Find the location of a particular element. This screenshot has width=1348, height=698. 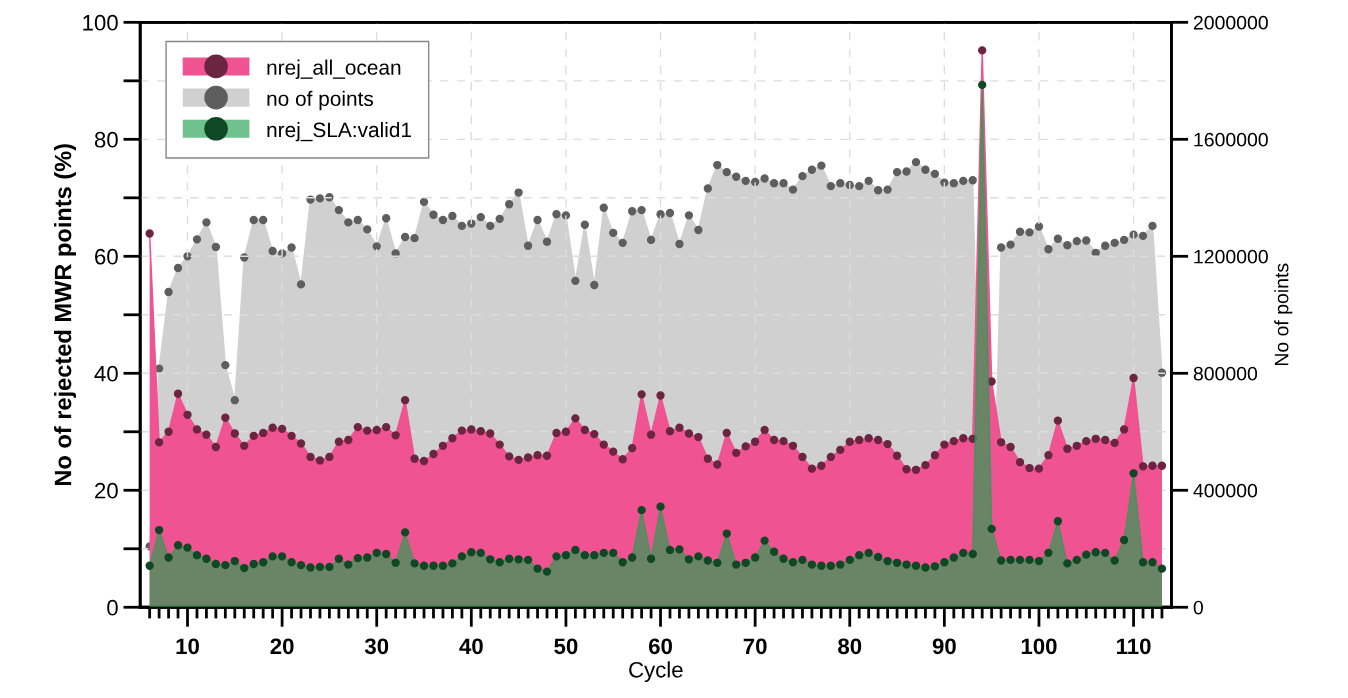

x-tick-label: 50 is located at coordinates (566, 646).